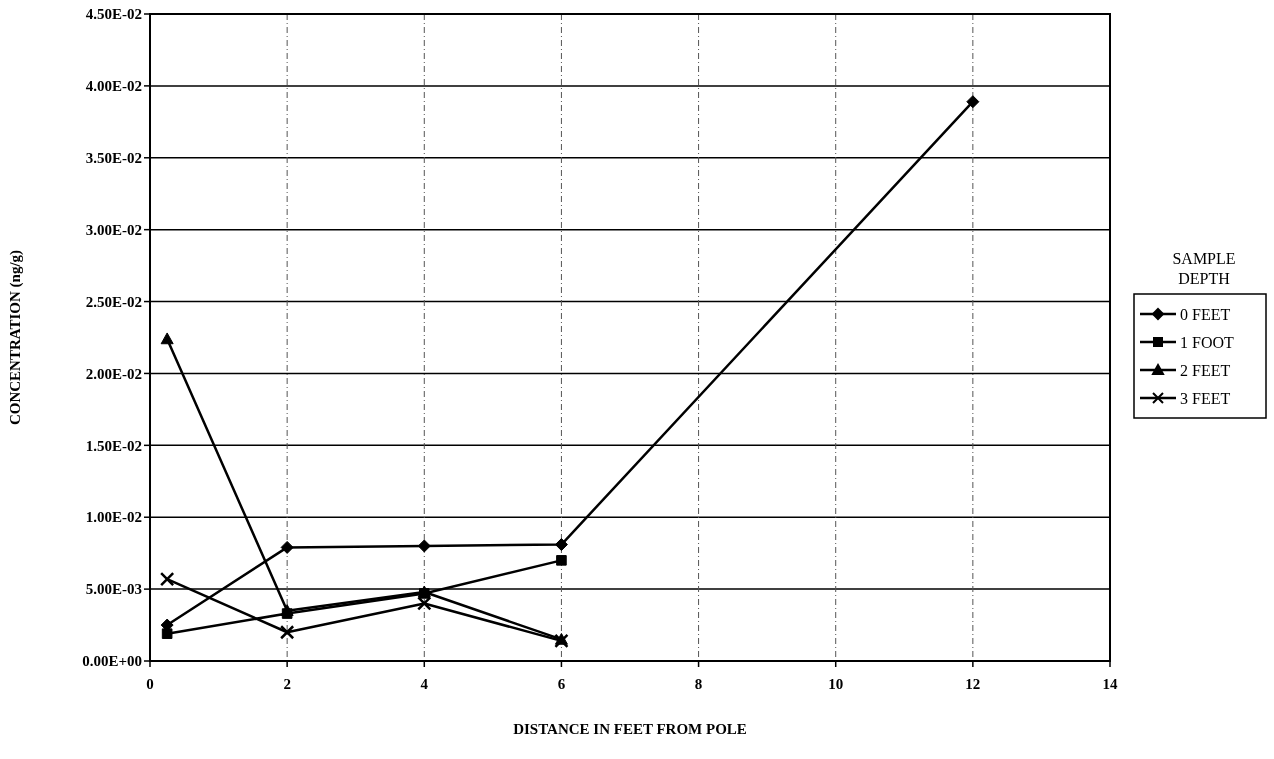  I want to click on y-tick-label: 4.50E-02, so click(113, 14).